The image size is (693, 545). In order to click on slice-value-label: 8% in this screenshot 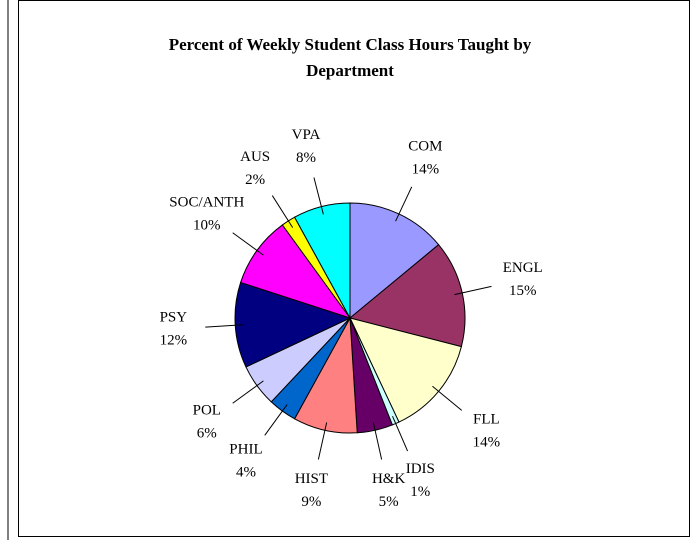, I will do `click(306, 158)`.